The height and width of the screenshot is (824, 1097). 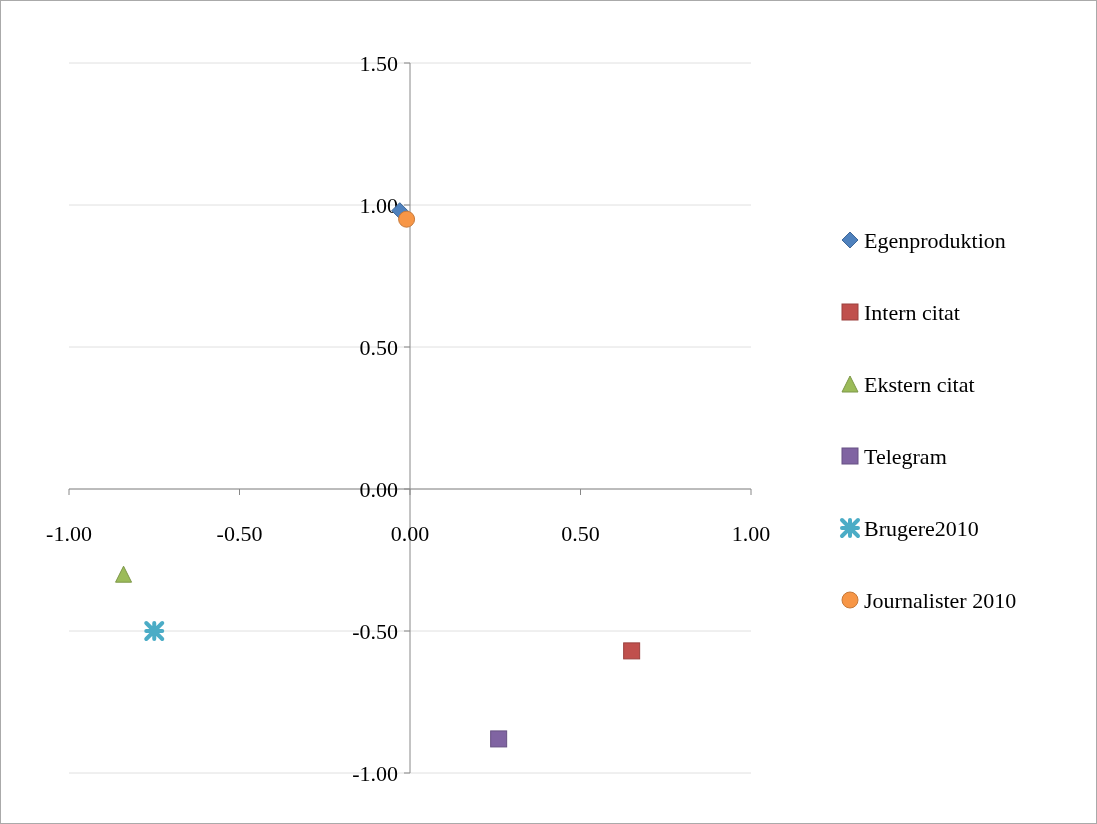 What do you see at coordinates (378, 63) in the screenshot?
I see `y-tick-label: 1.50` at bounding box center [378, 63].